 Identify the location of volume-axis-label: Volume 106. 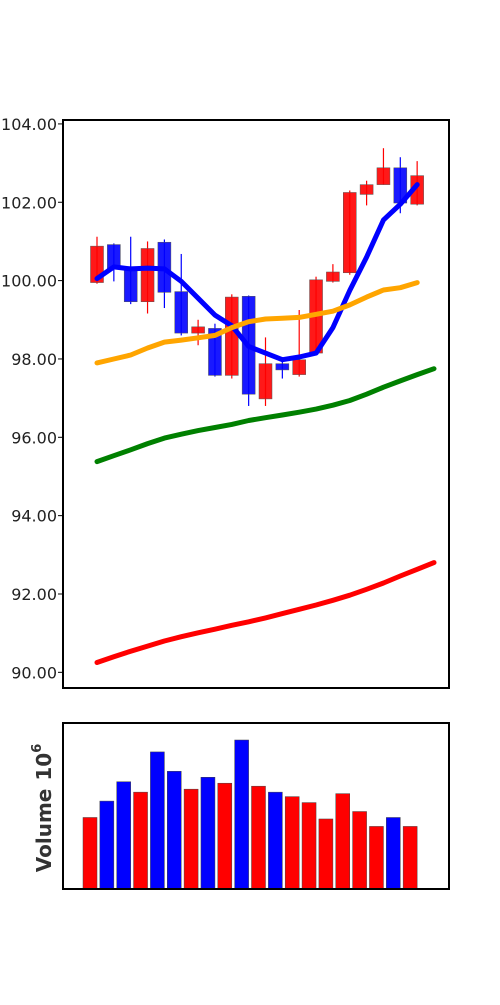
(43, 808).